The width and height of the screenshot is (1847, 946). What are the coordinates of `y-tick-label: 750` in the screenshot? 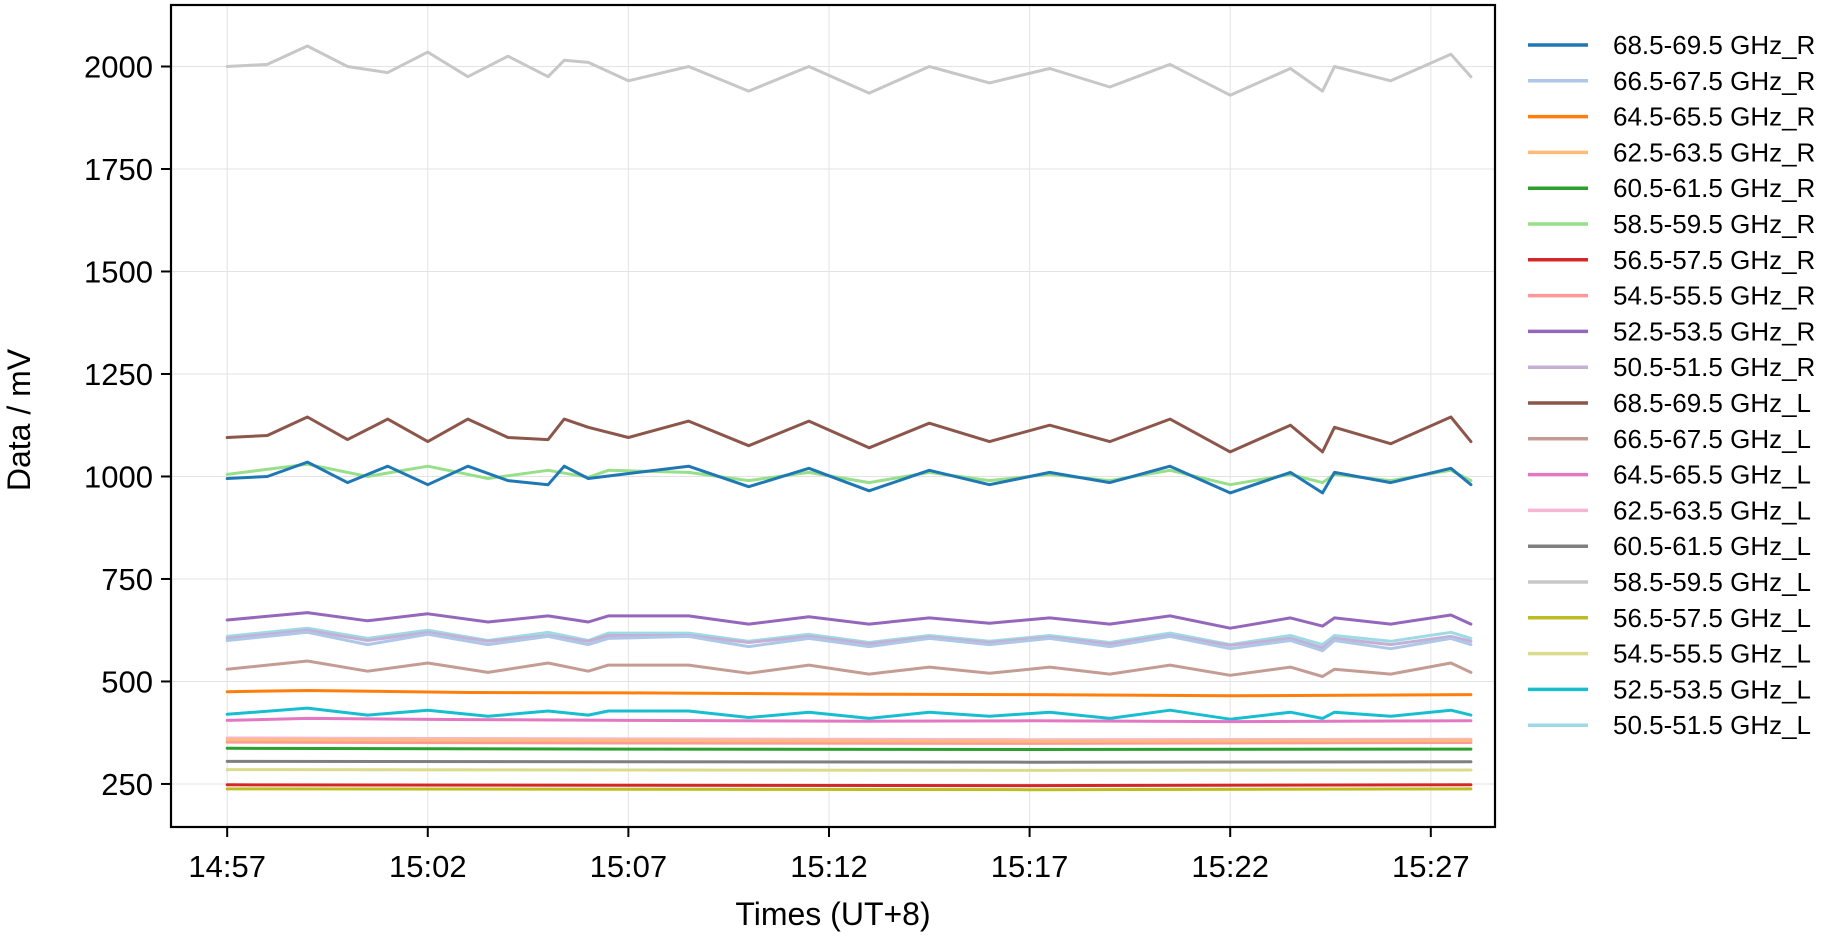 It's located at (127, 579).